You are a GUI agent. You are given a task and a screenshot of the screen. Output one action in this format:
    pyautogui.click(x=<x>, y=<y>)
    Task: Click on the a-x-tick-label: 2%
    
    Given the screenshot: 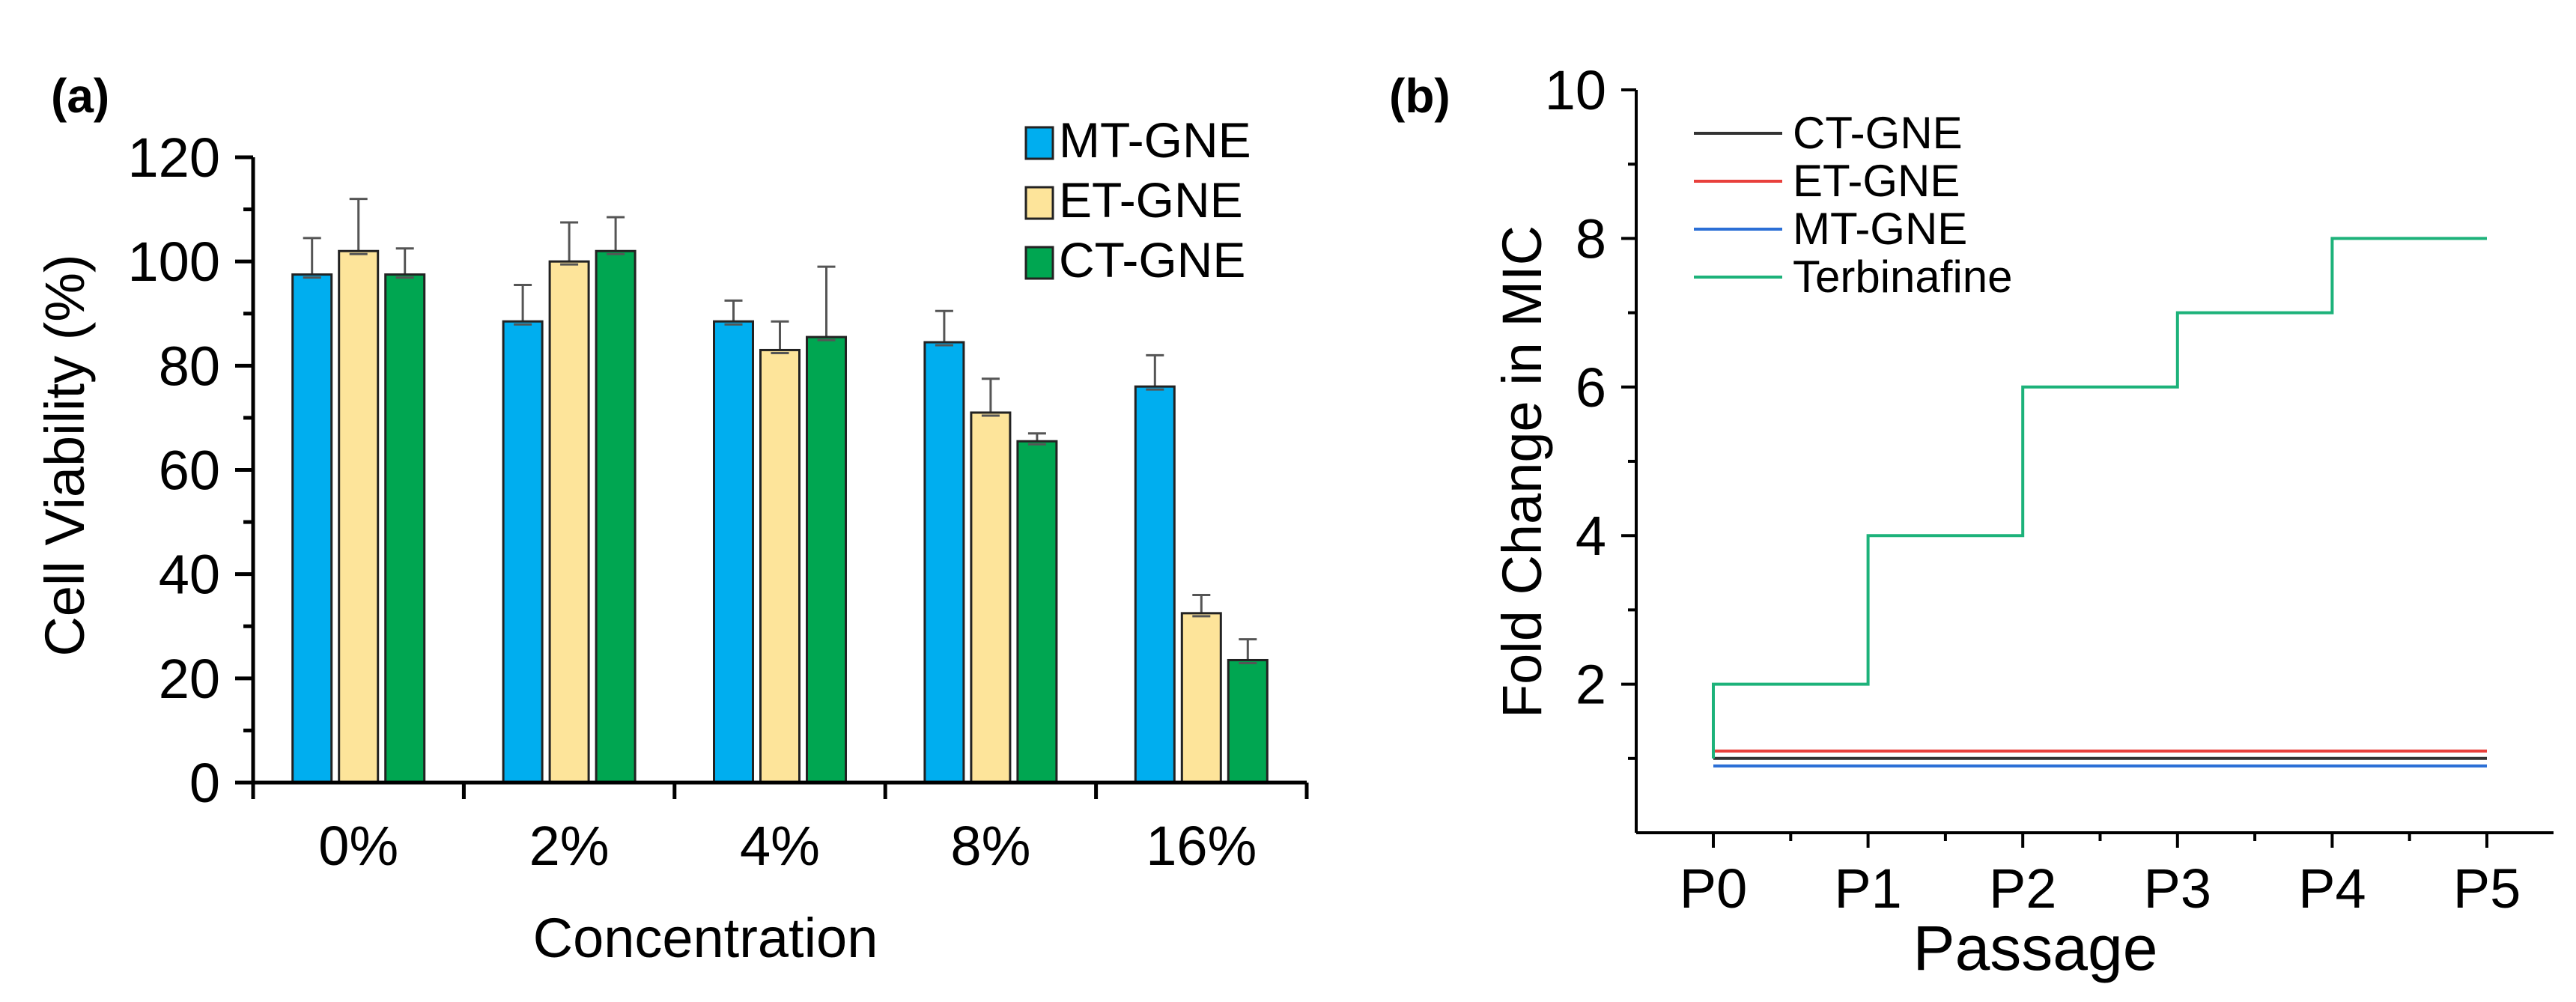 What is the action you would take?
    pyautogui.click(x=569, y=846)
    